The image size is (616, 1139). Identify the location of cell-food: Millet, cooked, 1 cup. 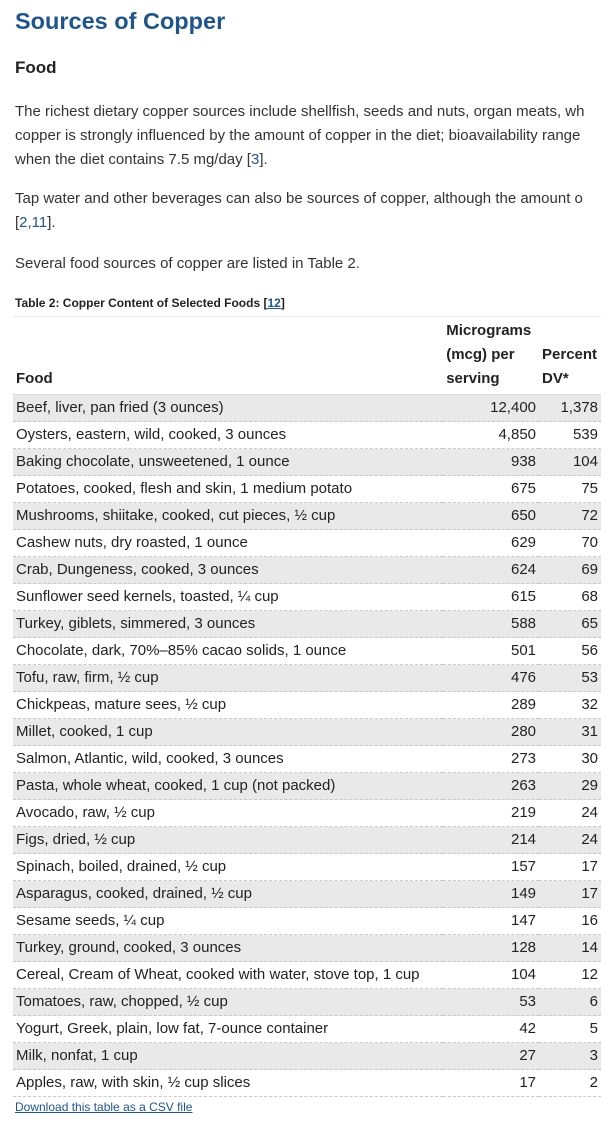
(228, 732).